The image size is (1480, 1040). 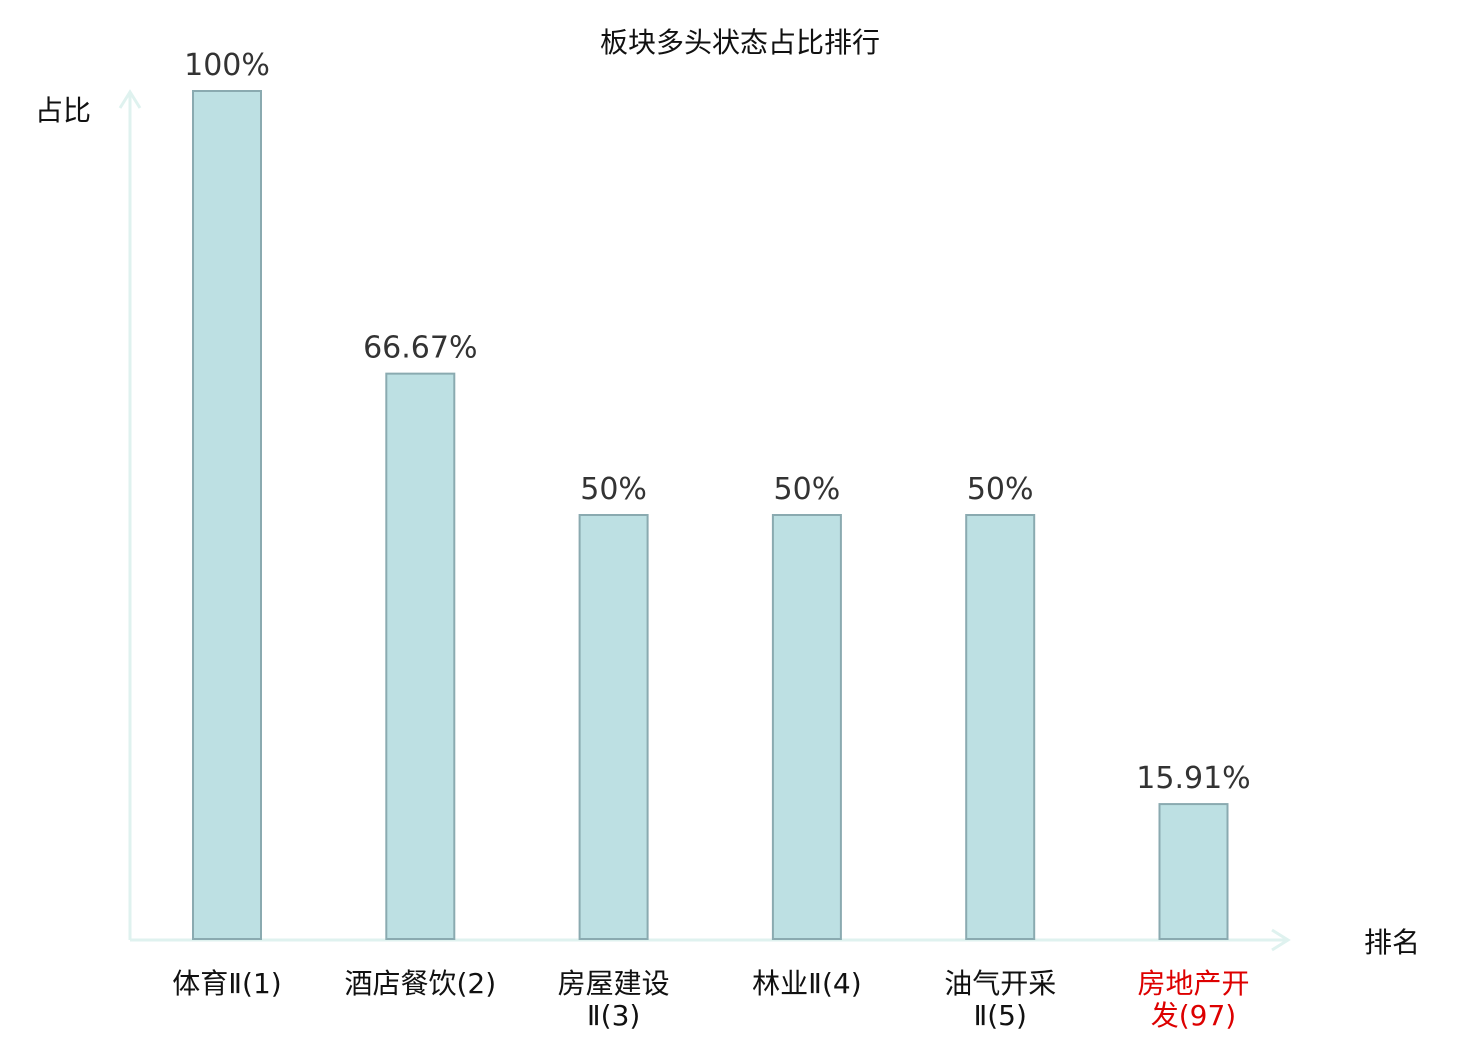 I want to click on category-label-1: 体育Ⅱ(1), so click(x=226, y=983).